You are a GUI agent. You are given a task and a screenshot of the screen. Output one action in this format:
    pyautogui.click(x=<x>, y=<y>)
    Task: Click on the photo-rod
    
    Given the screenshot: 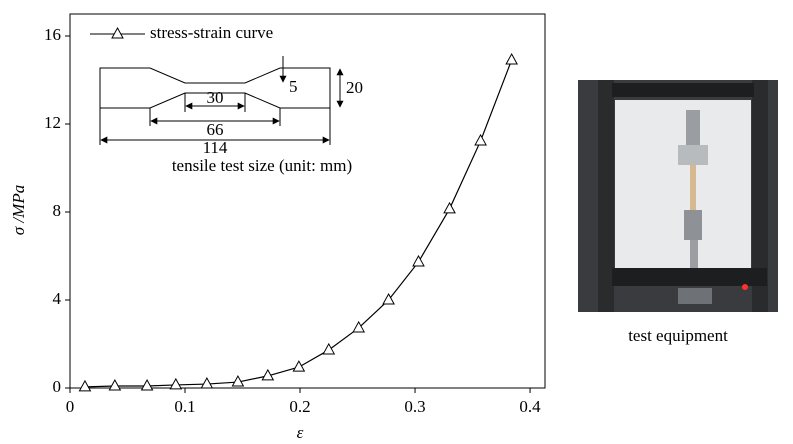 What is the action you would take?
    pyautogui.click(x=694, y=254)
    